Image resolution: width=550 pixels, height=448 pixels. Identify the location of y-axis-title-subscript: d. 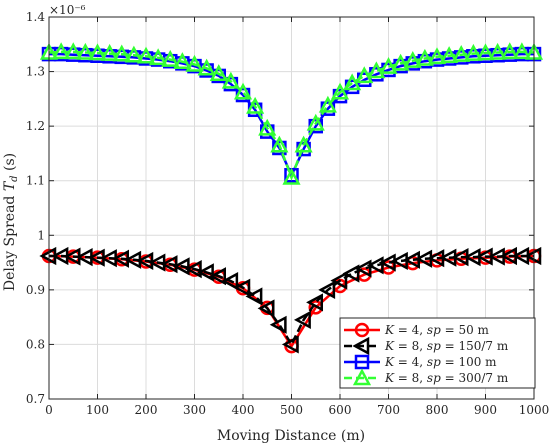
(14, 178).